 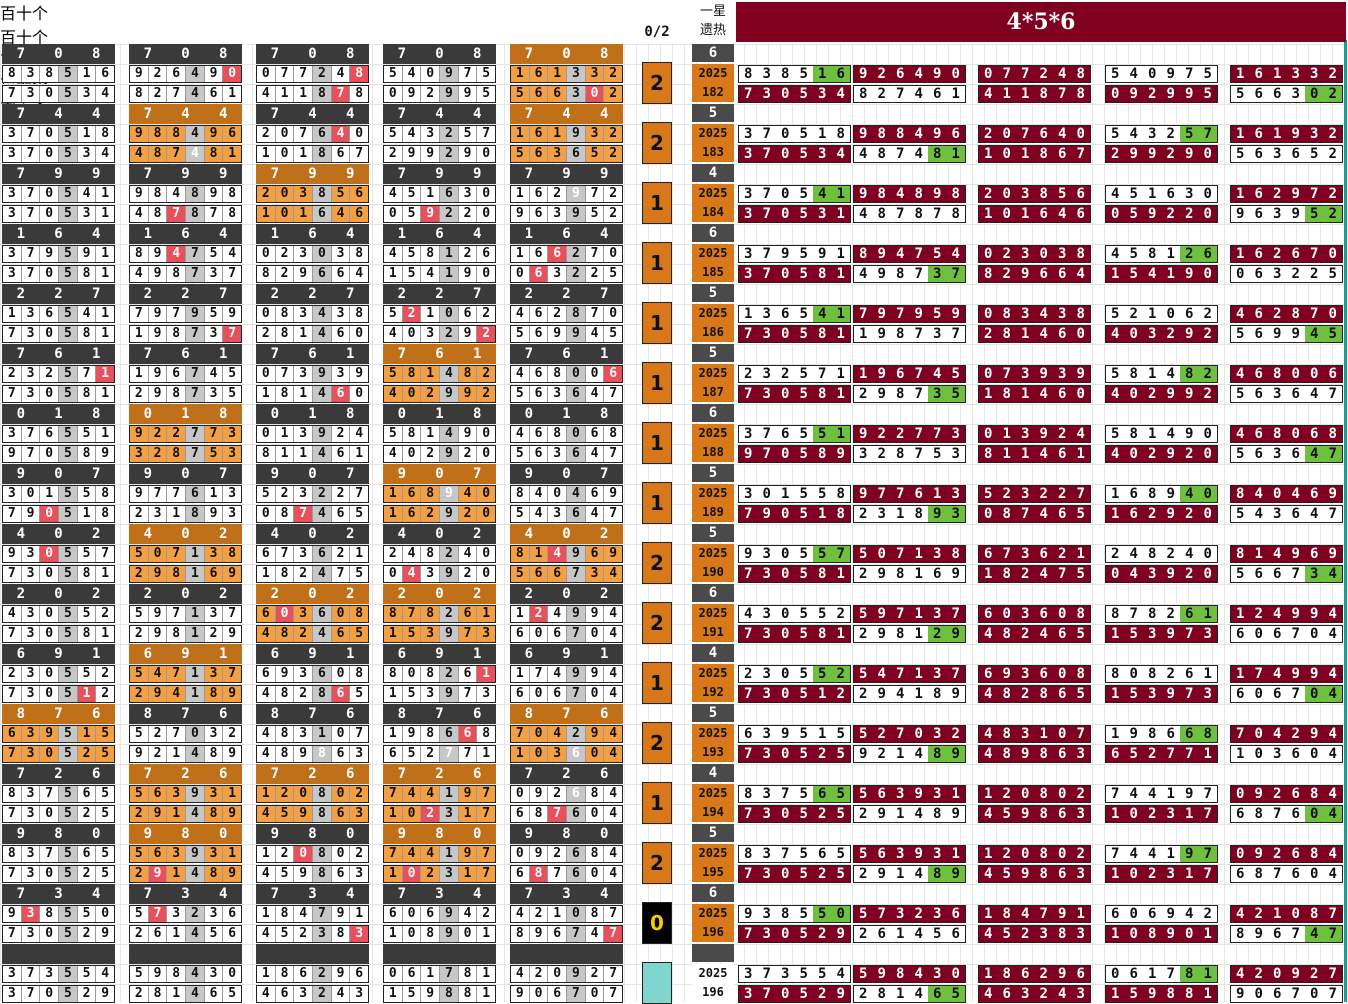 What do you see at coordinates (8, 13) in the screenshot?
I see `header-column-label: 百` at bounding box center [8, 13].